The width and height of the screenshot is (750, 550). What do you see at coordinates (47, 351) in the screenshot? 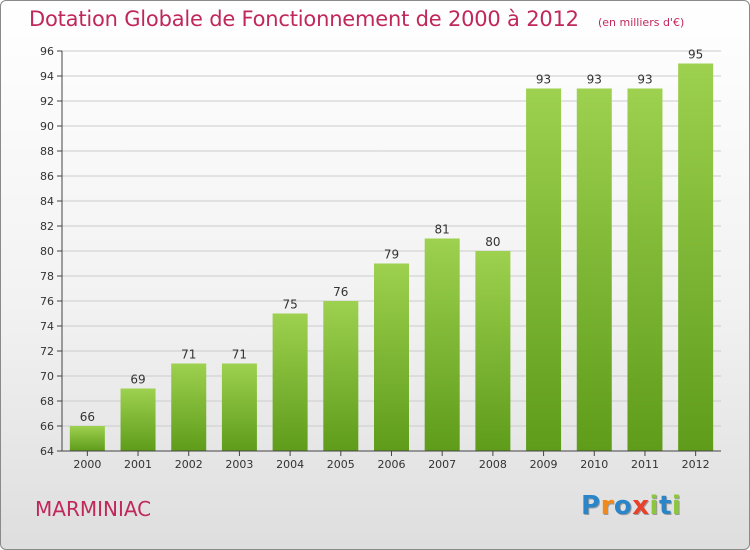
I see `y-tick-label: 72` at bounding box center [47, 351].